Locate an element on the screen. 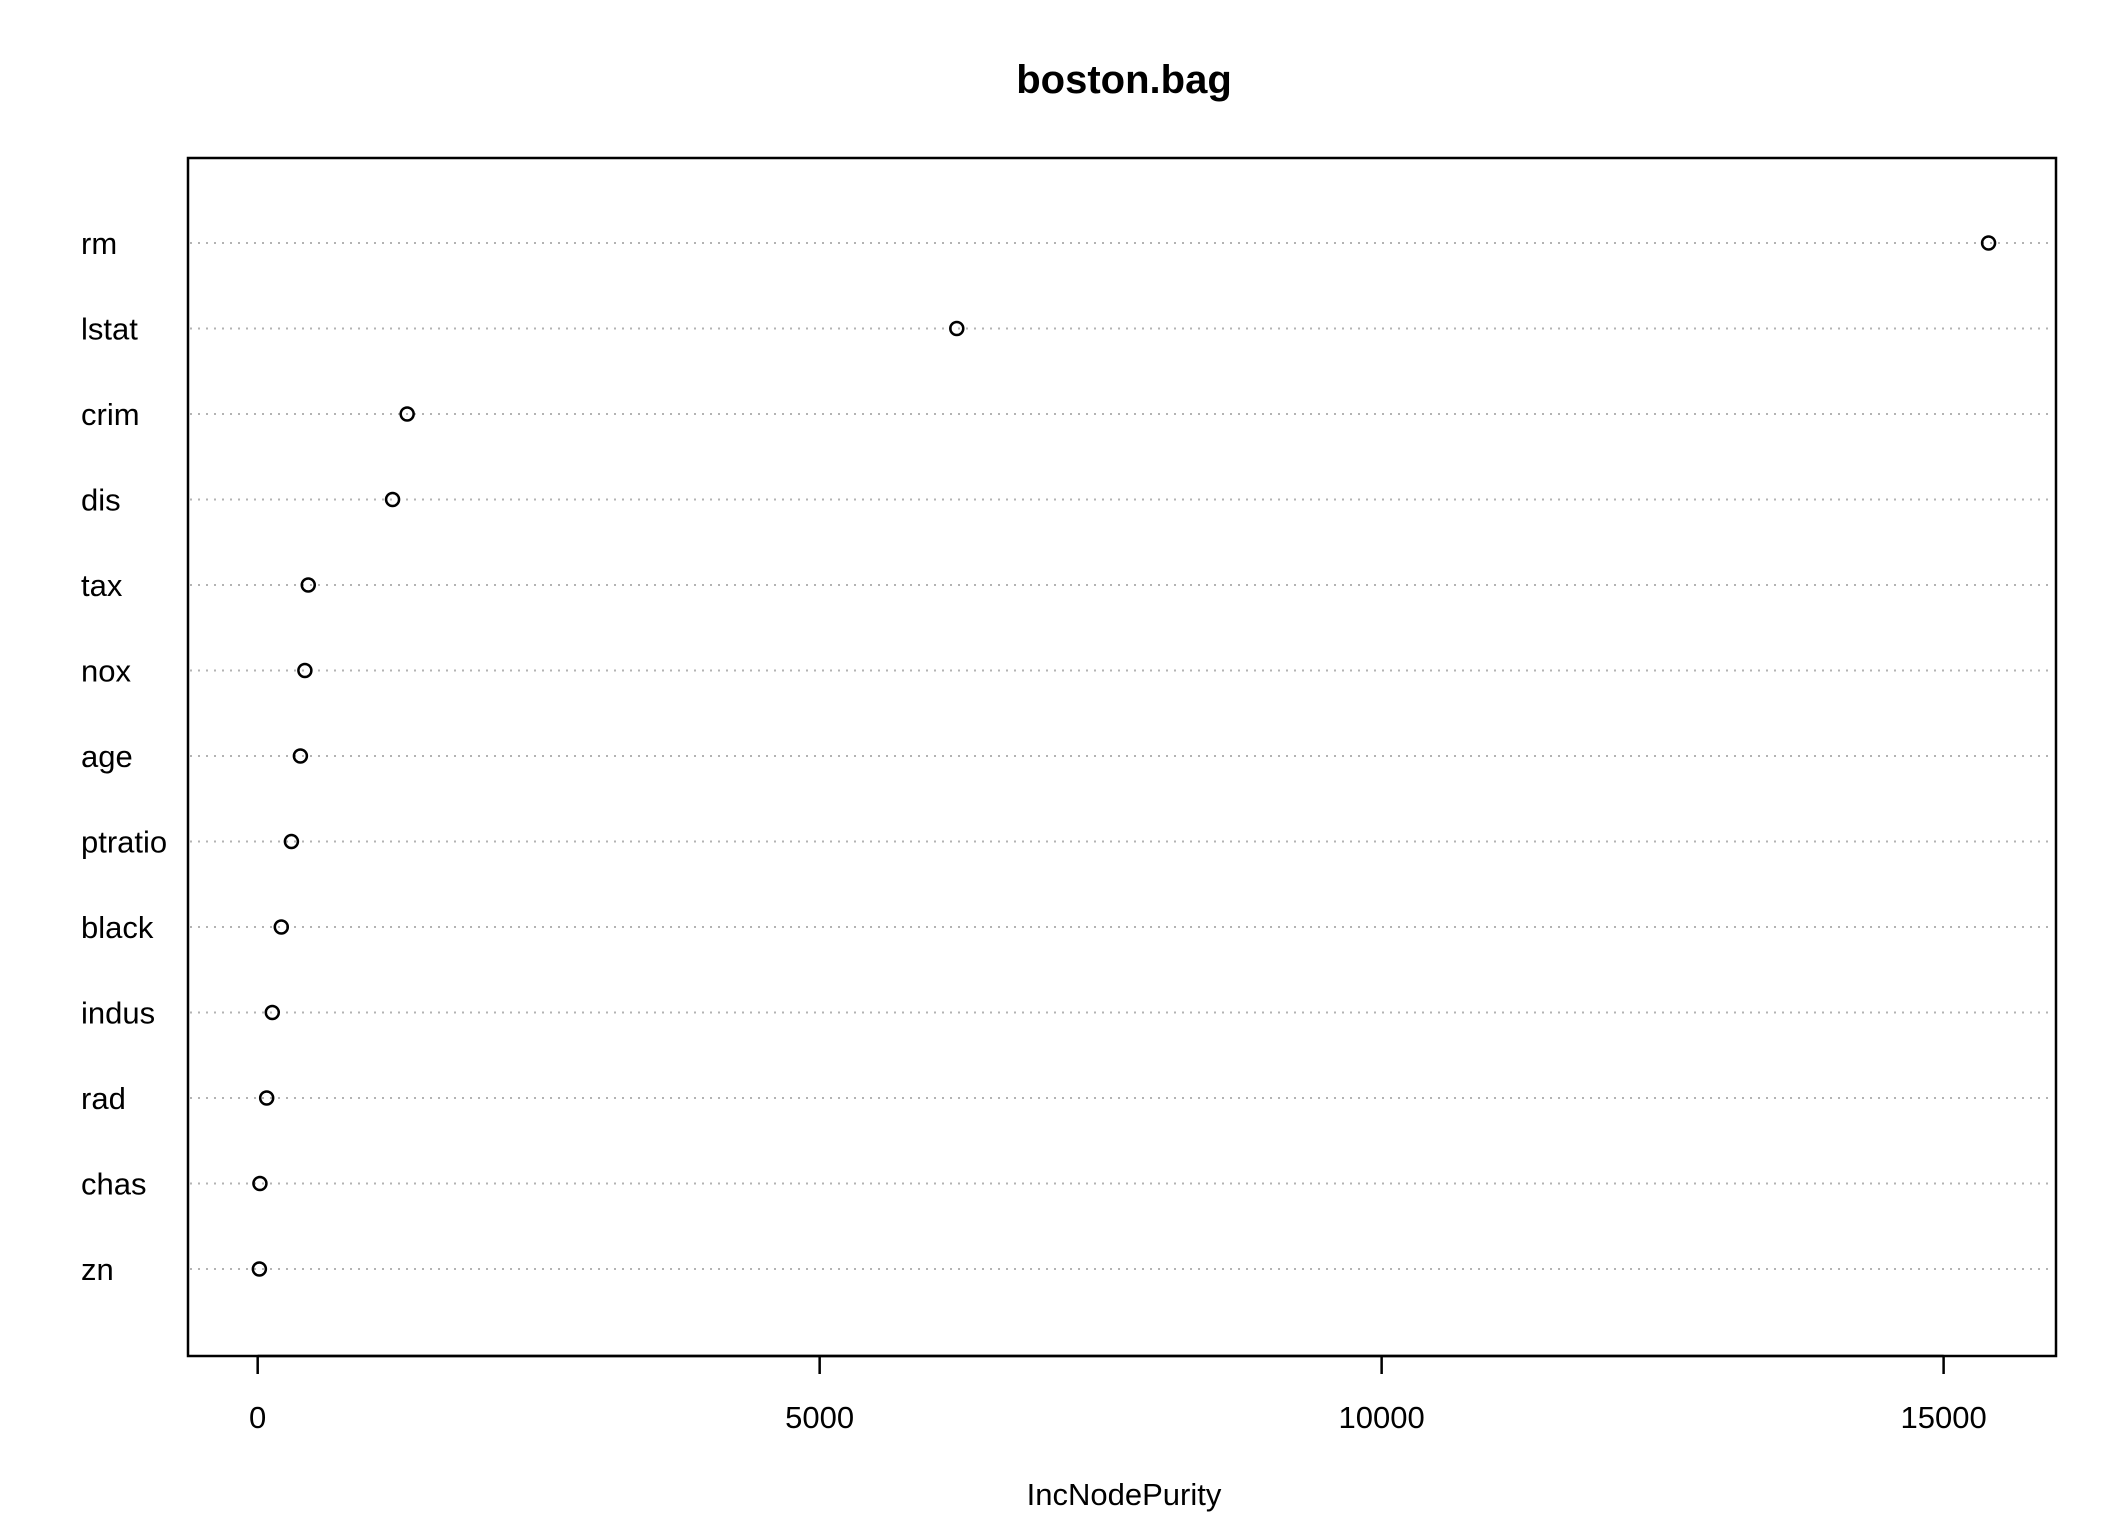 This screenshot has height=1536, width=2112. x-axis: 0 5000 10000 15000 is located at coordinates (1118, 1394).